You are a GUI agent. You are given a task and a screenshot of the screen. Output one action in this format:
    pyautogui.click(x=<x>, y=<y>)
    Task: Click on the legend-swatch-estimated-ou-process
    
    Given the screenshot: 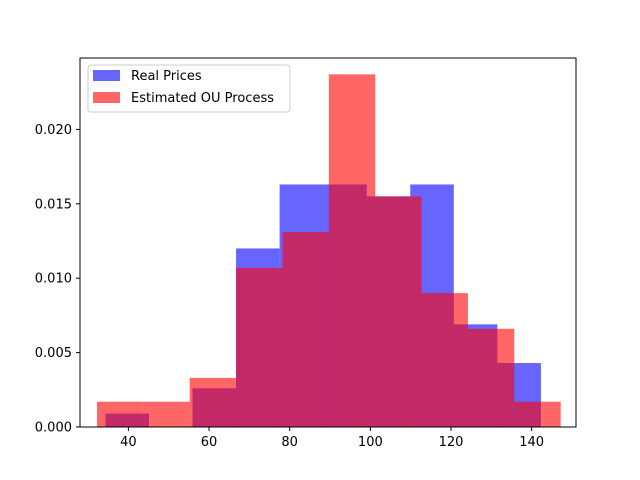 What is the action you would take?
    pyautogui.click(x=106, y=97)
    